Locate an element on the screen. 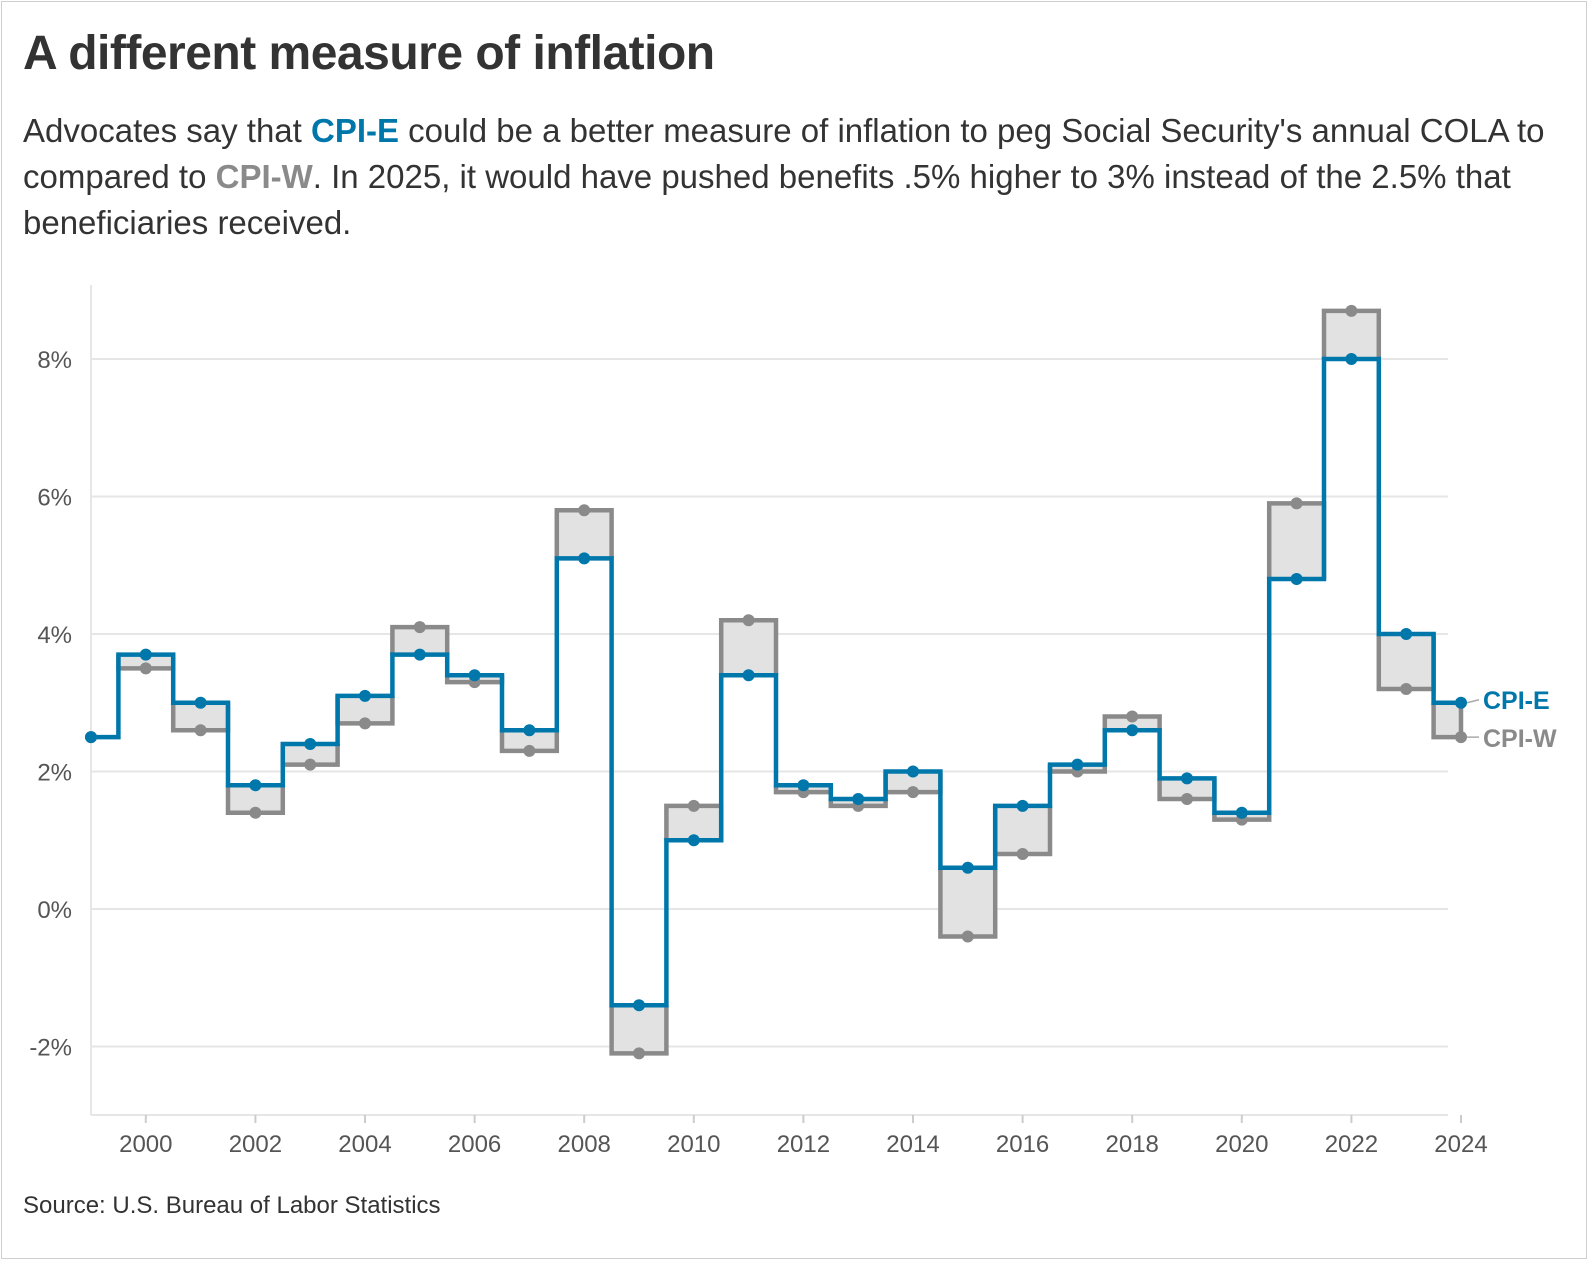 The width and height of the screenshot is (1590, 1262). x-tick-label: 2018 is located at coordinates (1132, 1144).